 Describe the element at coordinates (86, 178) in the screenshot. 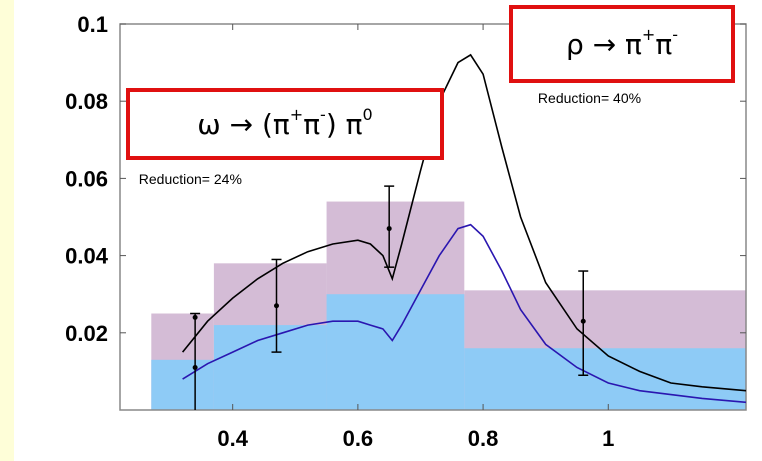

I see `y-tick-label: 0.06` at that location.